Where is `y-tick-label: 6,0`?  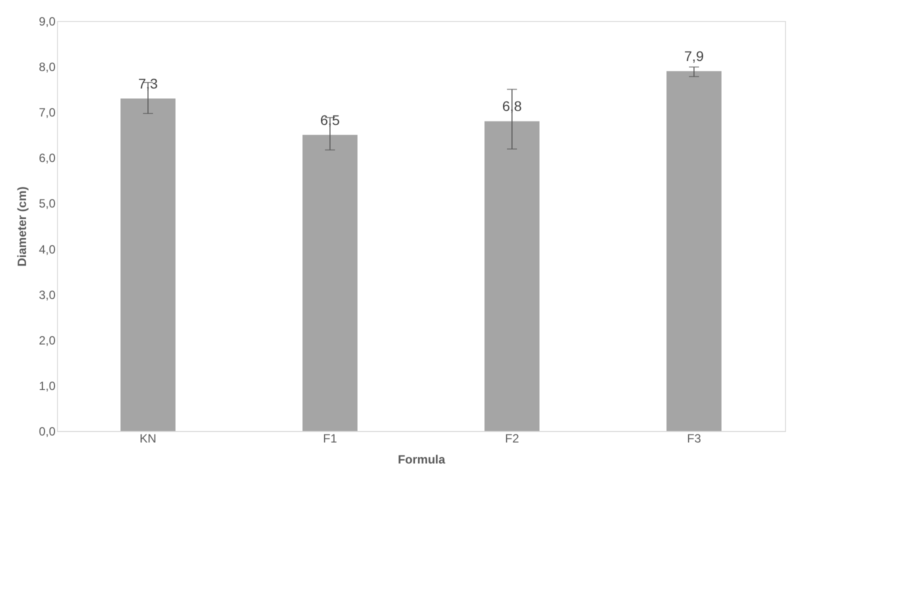 y-tick-label: 6,0 is located at coordinates (47, 158).